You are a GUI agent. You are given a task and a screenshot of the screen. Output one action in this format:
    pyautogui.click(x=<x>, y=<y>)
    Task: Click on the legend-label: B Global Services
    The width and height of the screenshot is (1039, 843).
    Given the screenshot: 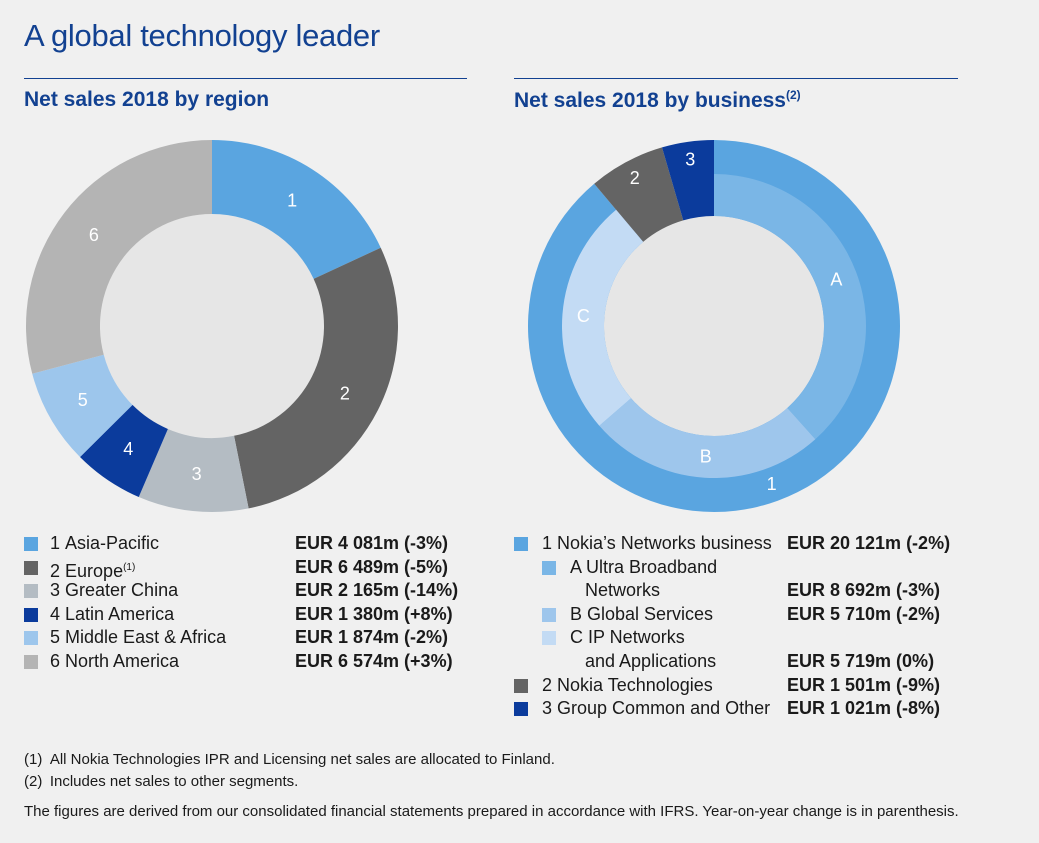 What is the action you would take?
    pyautogui.click(x=642, y=613)
    